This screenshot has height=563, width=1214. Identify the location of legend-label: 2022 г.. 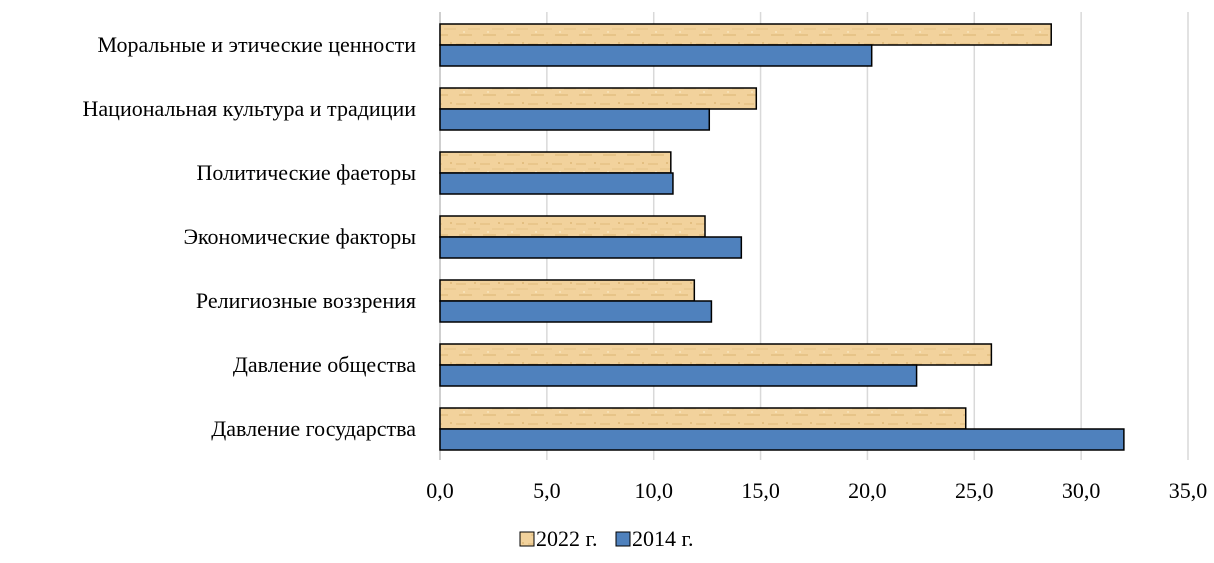
(567, 538).